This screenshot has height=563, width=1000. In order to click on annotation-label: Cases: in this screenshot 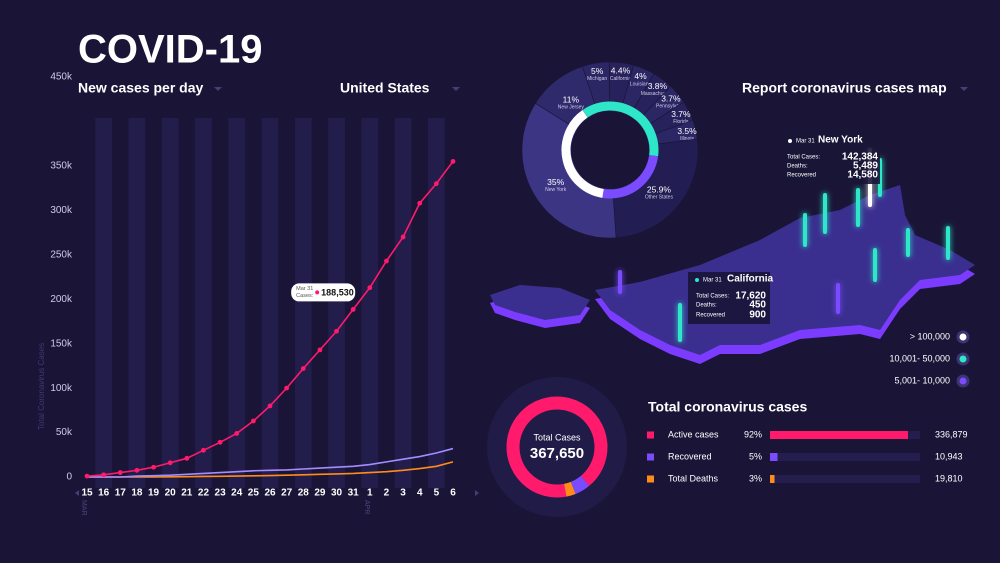, I will do `click(305, 296)`.